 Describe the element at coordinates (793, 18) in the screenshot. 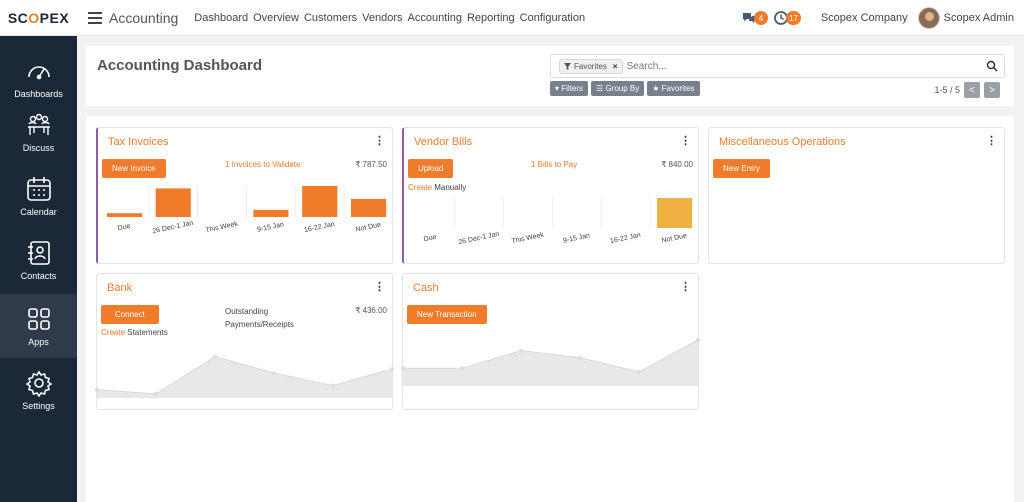

I see `activities-count-badge: 17` at that location.